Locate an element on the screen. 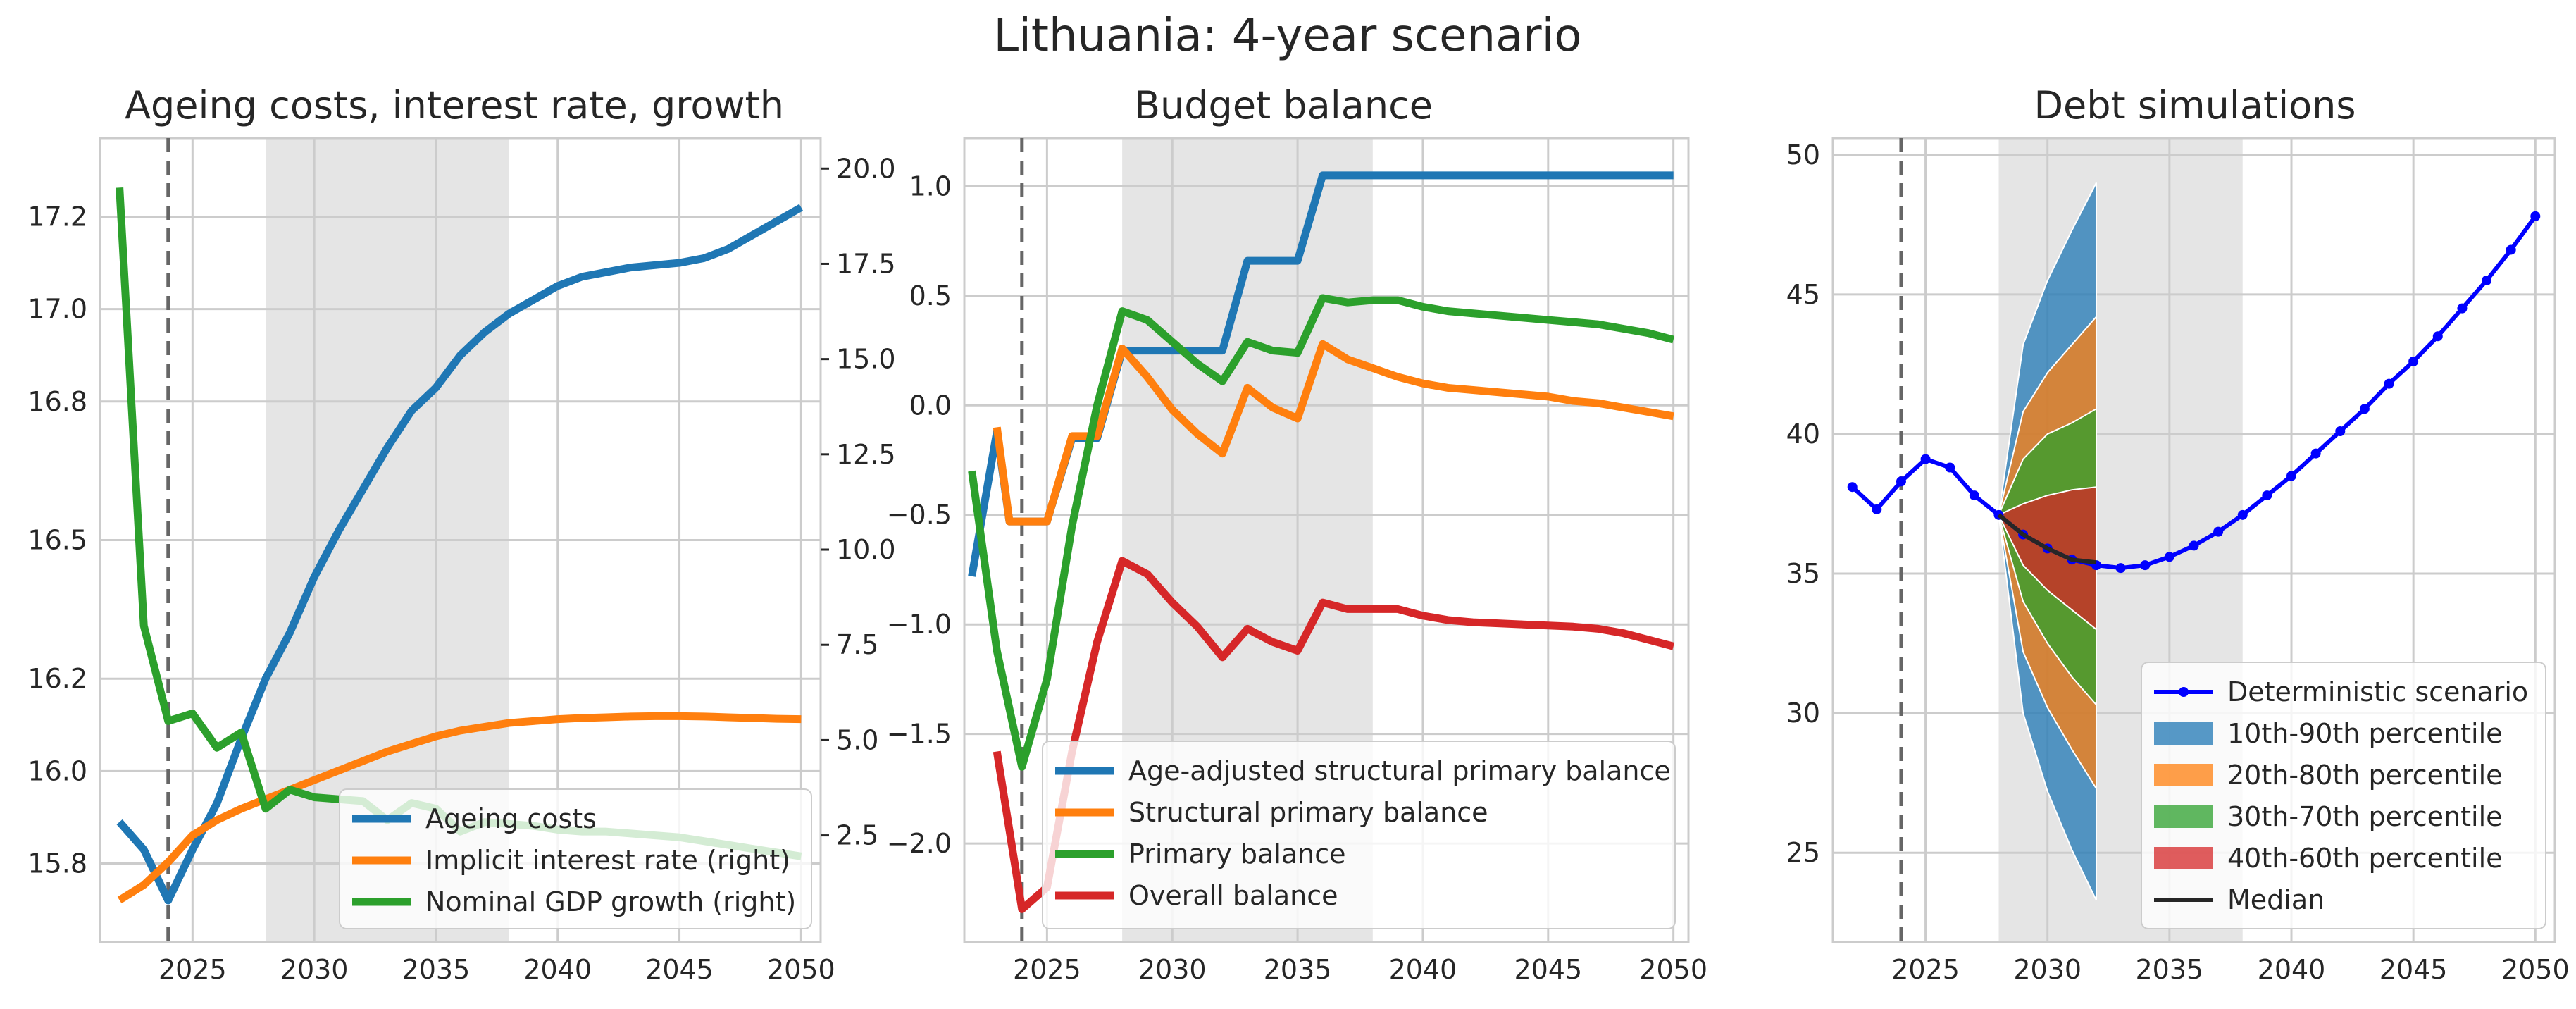  legend-label: Structural primary balance is located at coordinates (1308, 812).